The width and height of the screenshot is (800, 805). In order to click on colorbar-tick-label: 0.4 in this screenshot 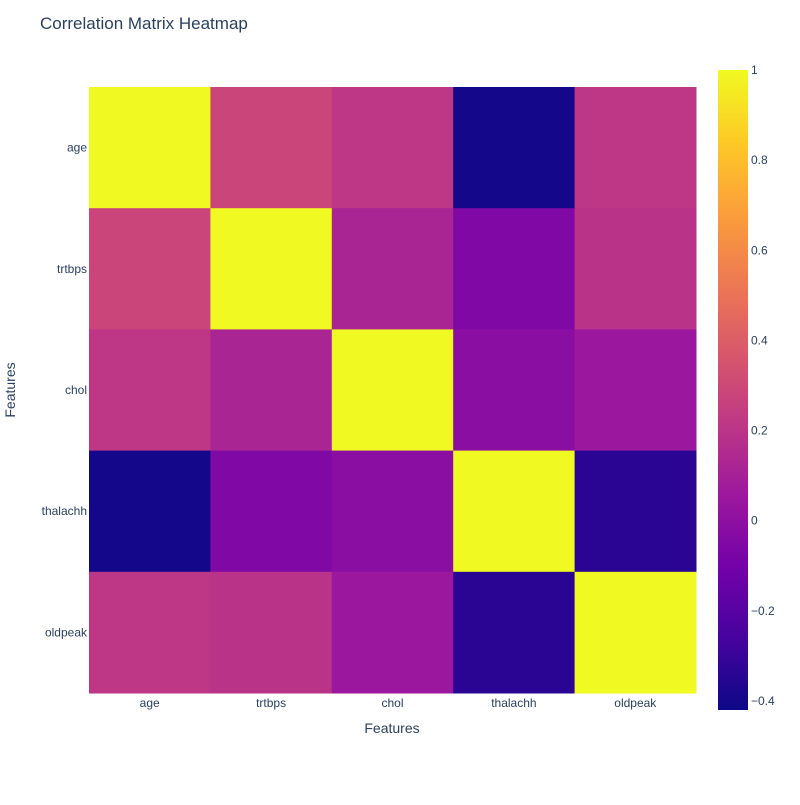, I will do `click(759, 340)`.